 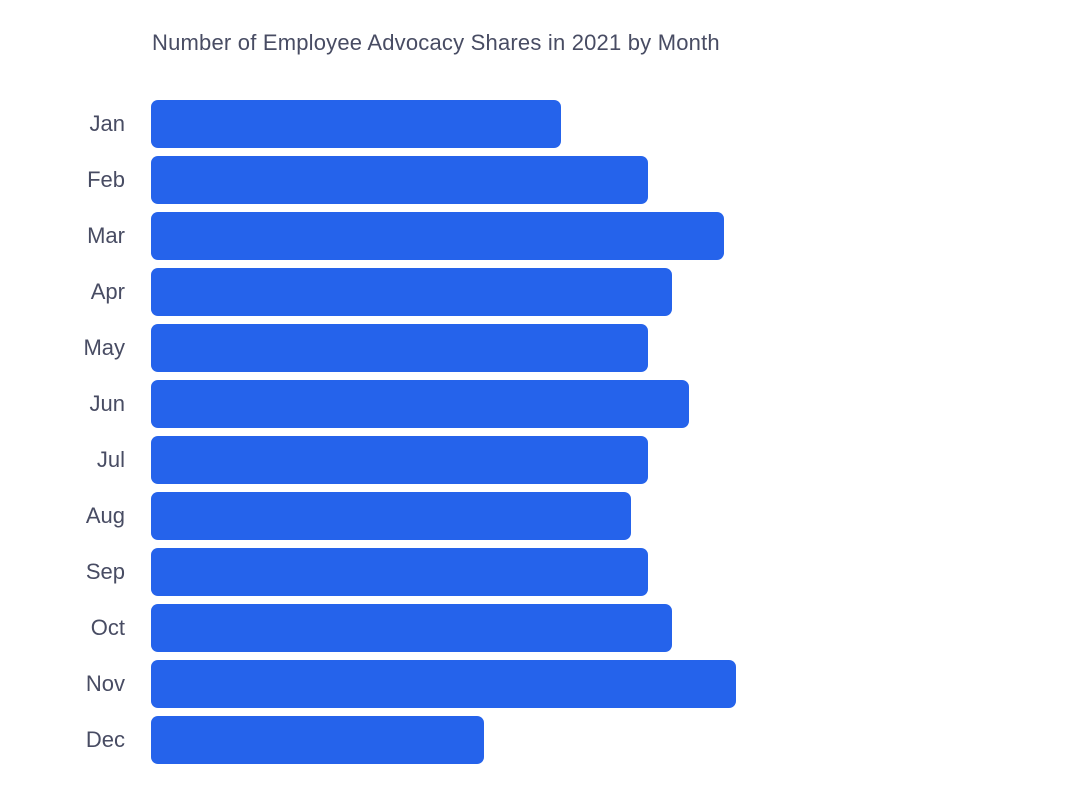 I want to click on chart-row: Dec, so click(x=368, y=740).